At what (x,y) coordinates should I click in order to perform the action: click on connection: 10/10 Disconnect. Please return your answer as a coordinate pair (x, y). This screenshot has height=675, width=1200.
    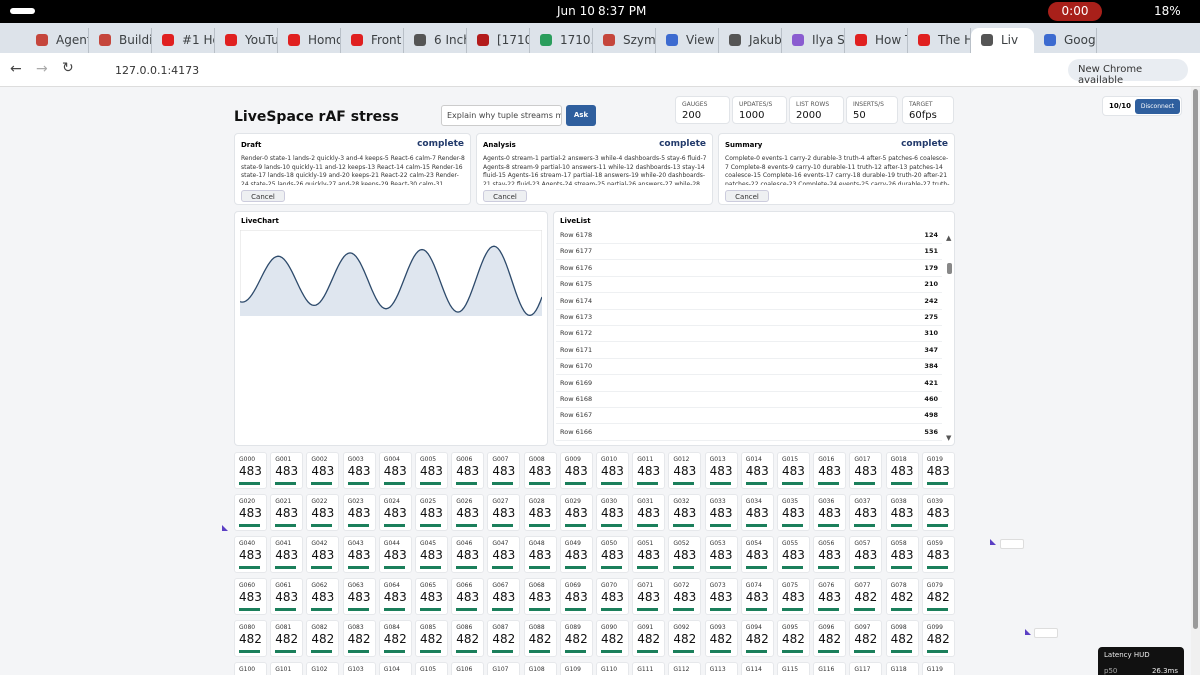
    Looking at the image, I should click on (1142, 106).